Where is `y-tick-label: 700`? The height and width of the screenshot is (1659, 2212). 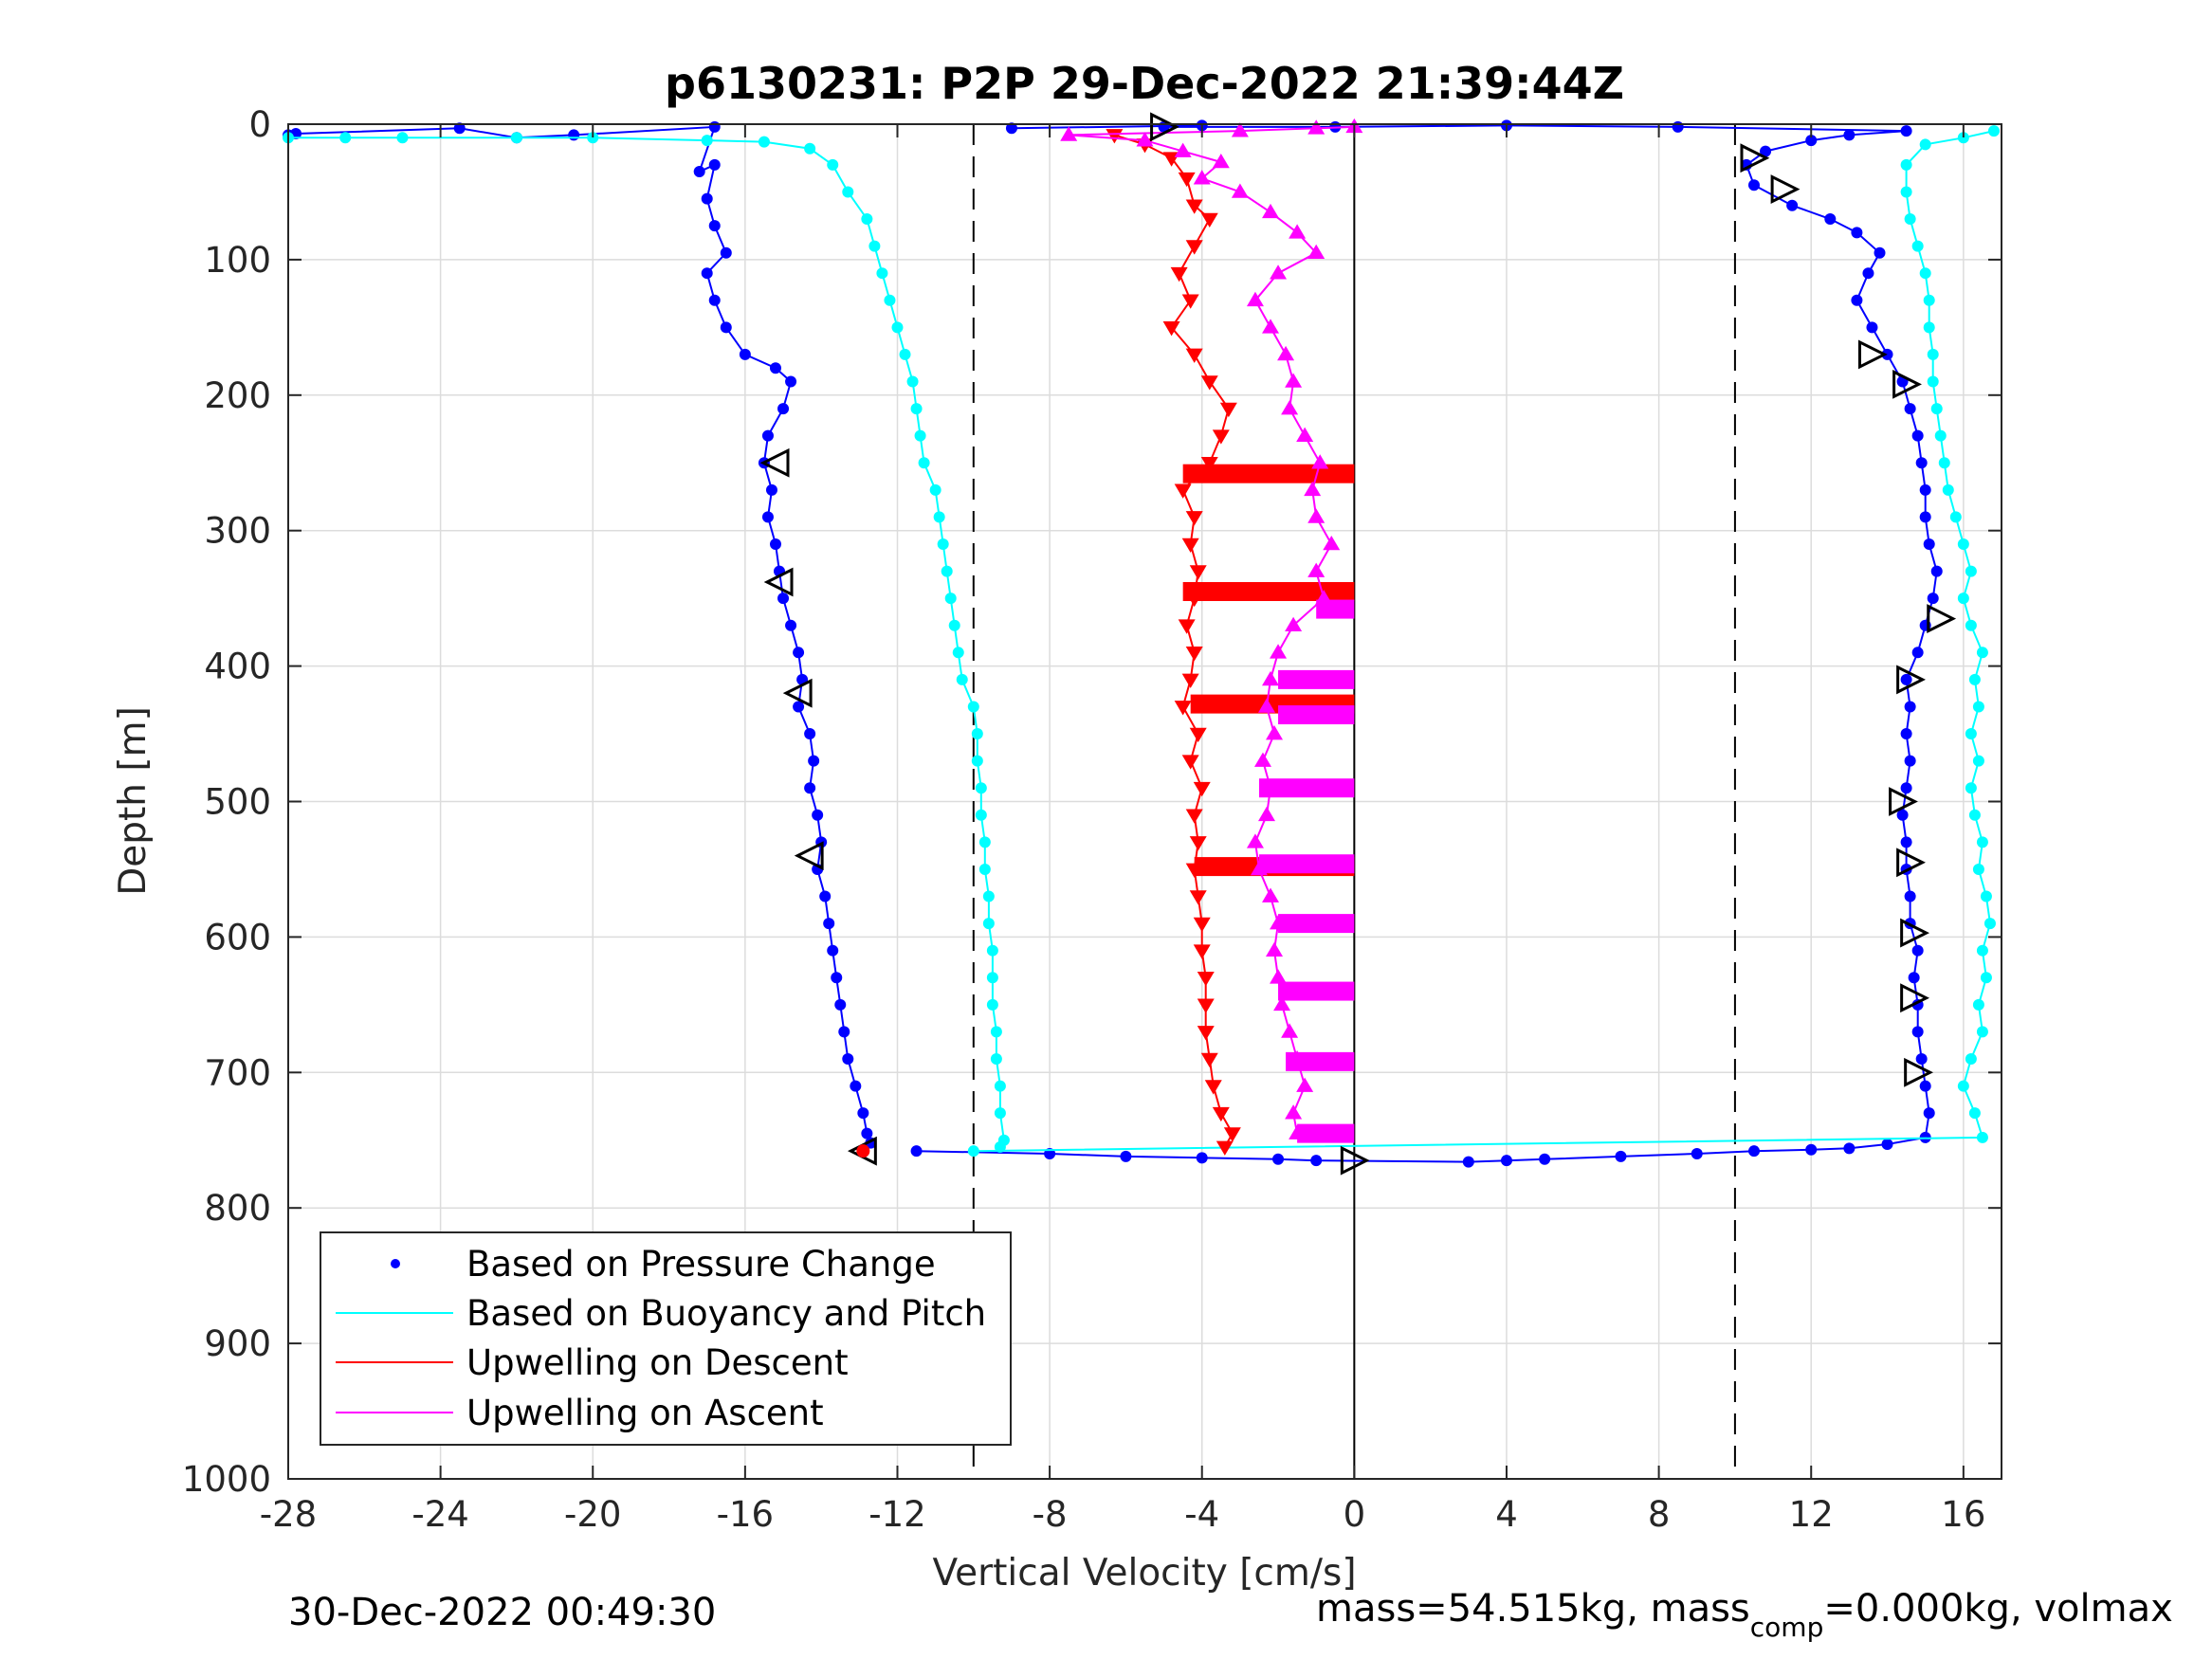
y-tick-label: 700 is located at coordinates (237, 1072).